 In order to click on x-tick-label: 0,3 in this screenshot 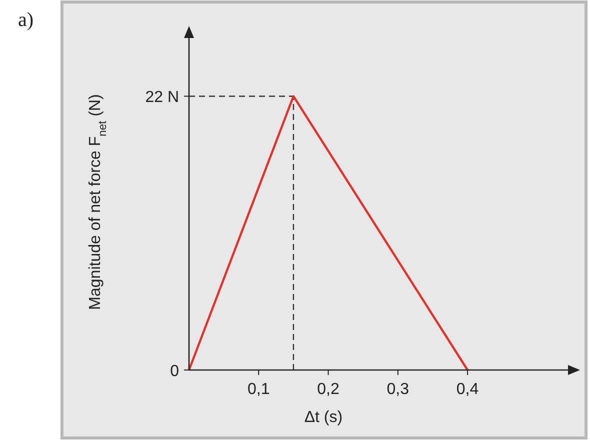, I will do `click(398, 389)`.